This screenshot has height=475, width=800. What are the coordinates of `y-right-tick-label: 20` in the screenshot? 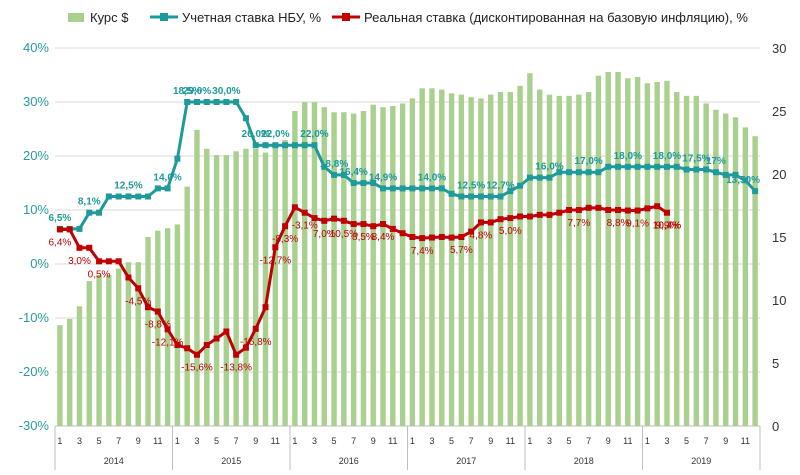 It's located at (779, 174).